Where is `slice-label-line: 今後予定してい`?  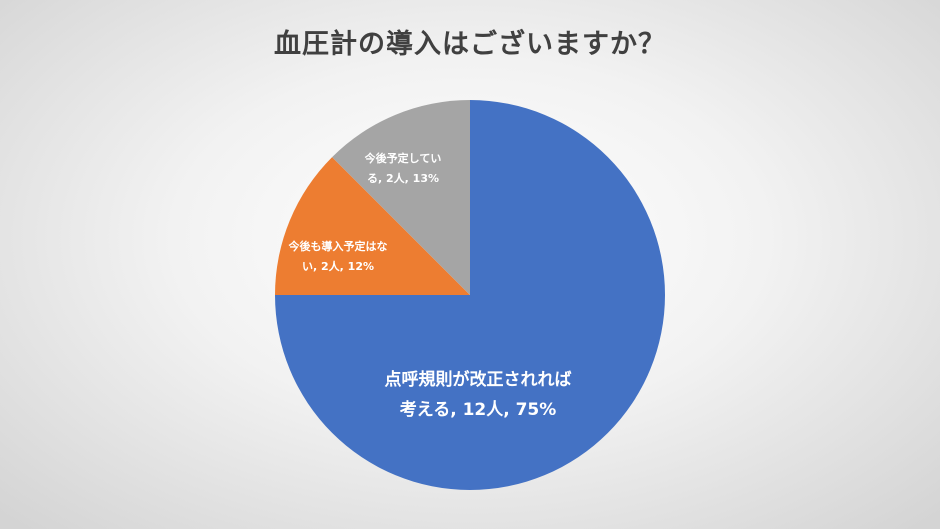
slice-label-line: 今後予定してい is located at coordinates (403, 158).